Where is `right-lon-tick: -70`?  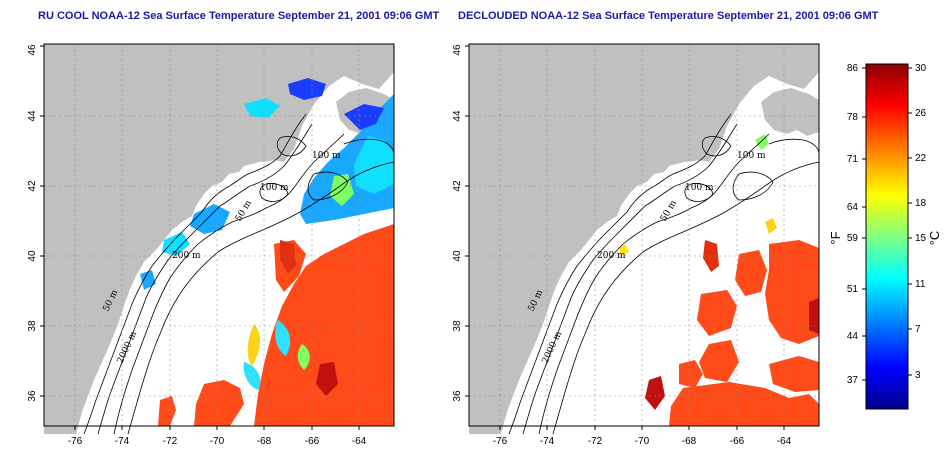
right-lon-tick: -70 is located at coordinates (642, 441).